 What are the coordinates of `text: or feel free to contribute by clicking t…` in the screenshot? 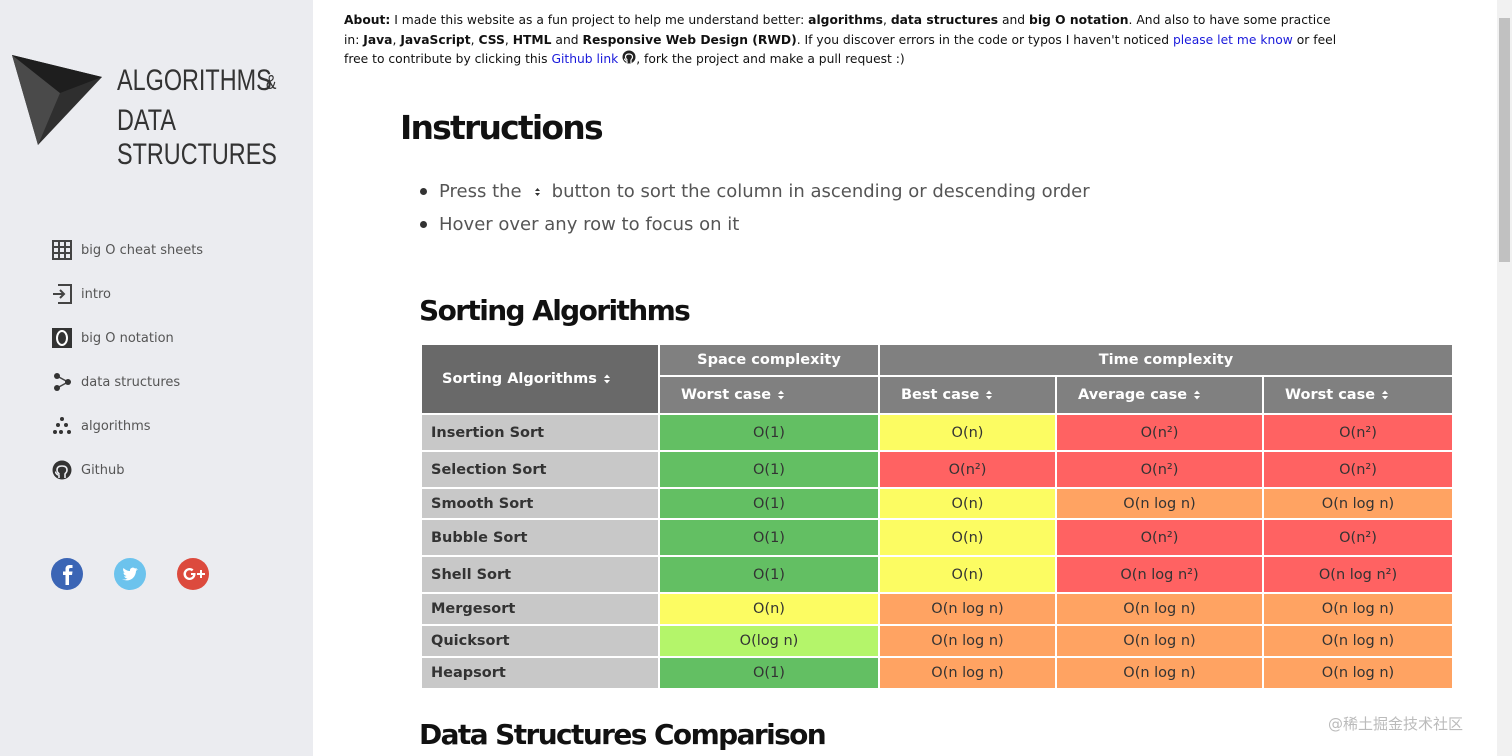 It's located at (840, 49).